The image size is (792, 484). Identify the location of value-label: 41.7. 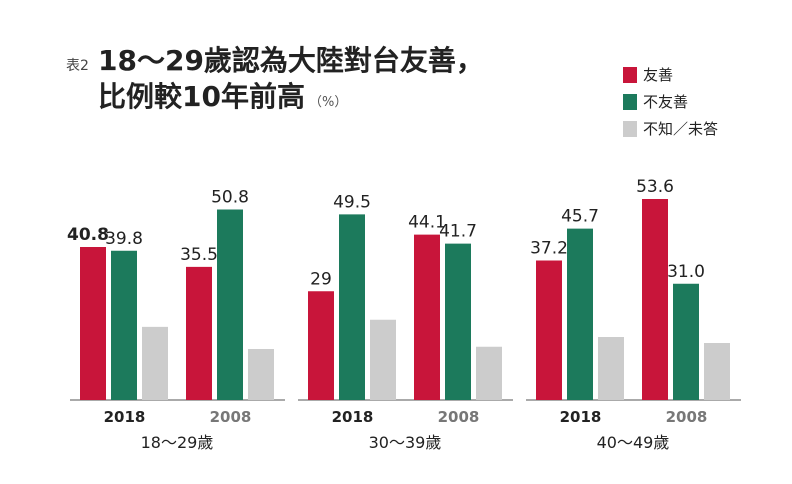
(458, 232).